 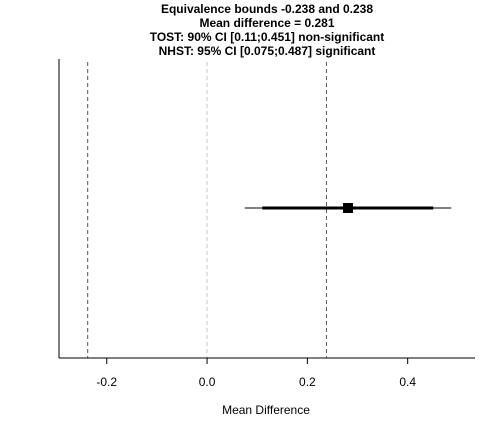 What do you see at coordinates (407, 382) in the screenshot?
I see `x-tick-label: 0.4` at bounding box center [407, 382].